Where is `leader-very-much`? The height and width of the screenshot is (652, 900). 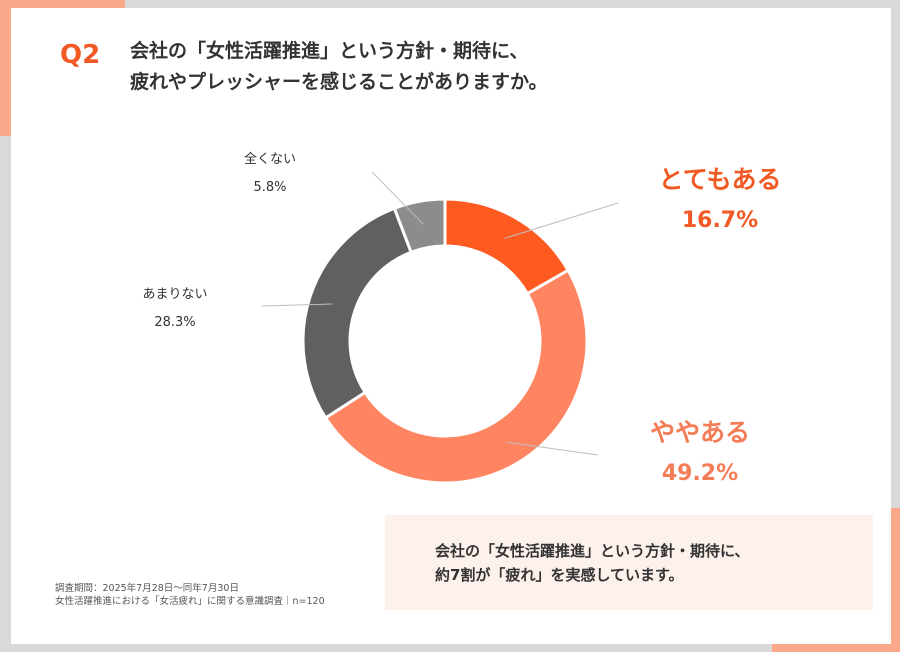
leader-very-much is located at coordinates (561, 220).